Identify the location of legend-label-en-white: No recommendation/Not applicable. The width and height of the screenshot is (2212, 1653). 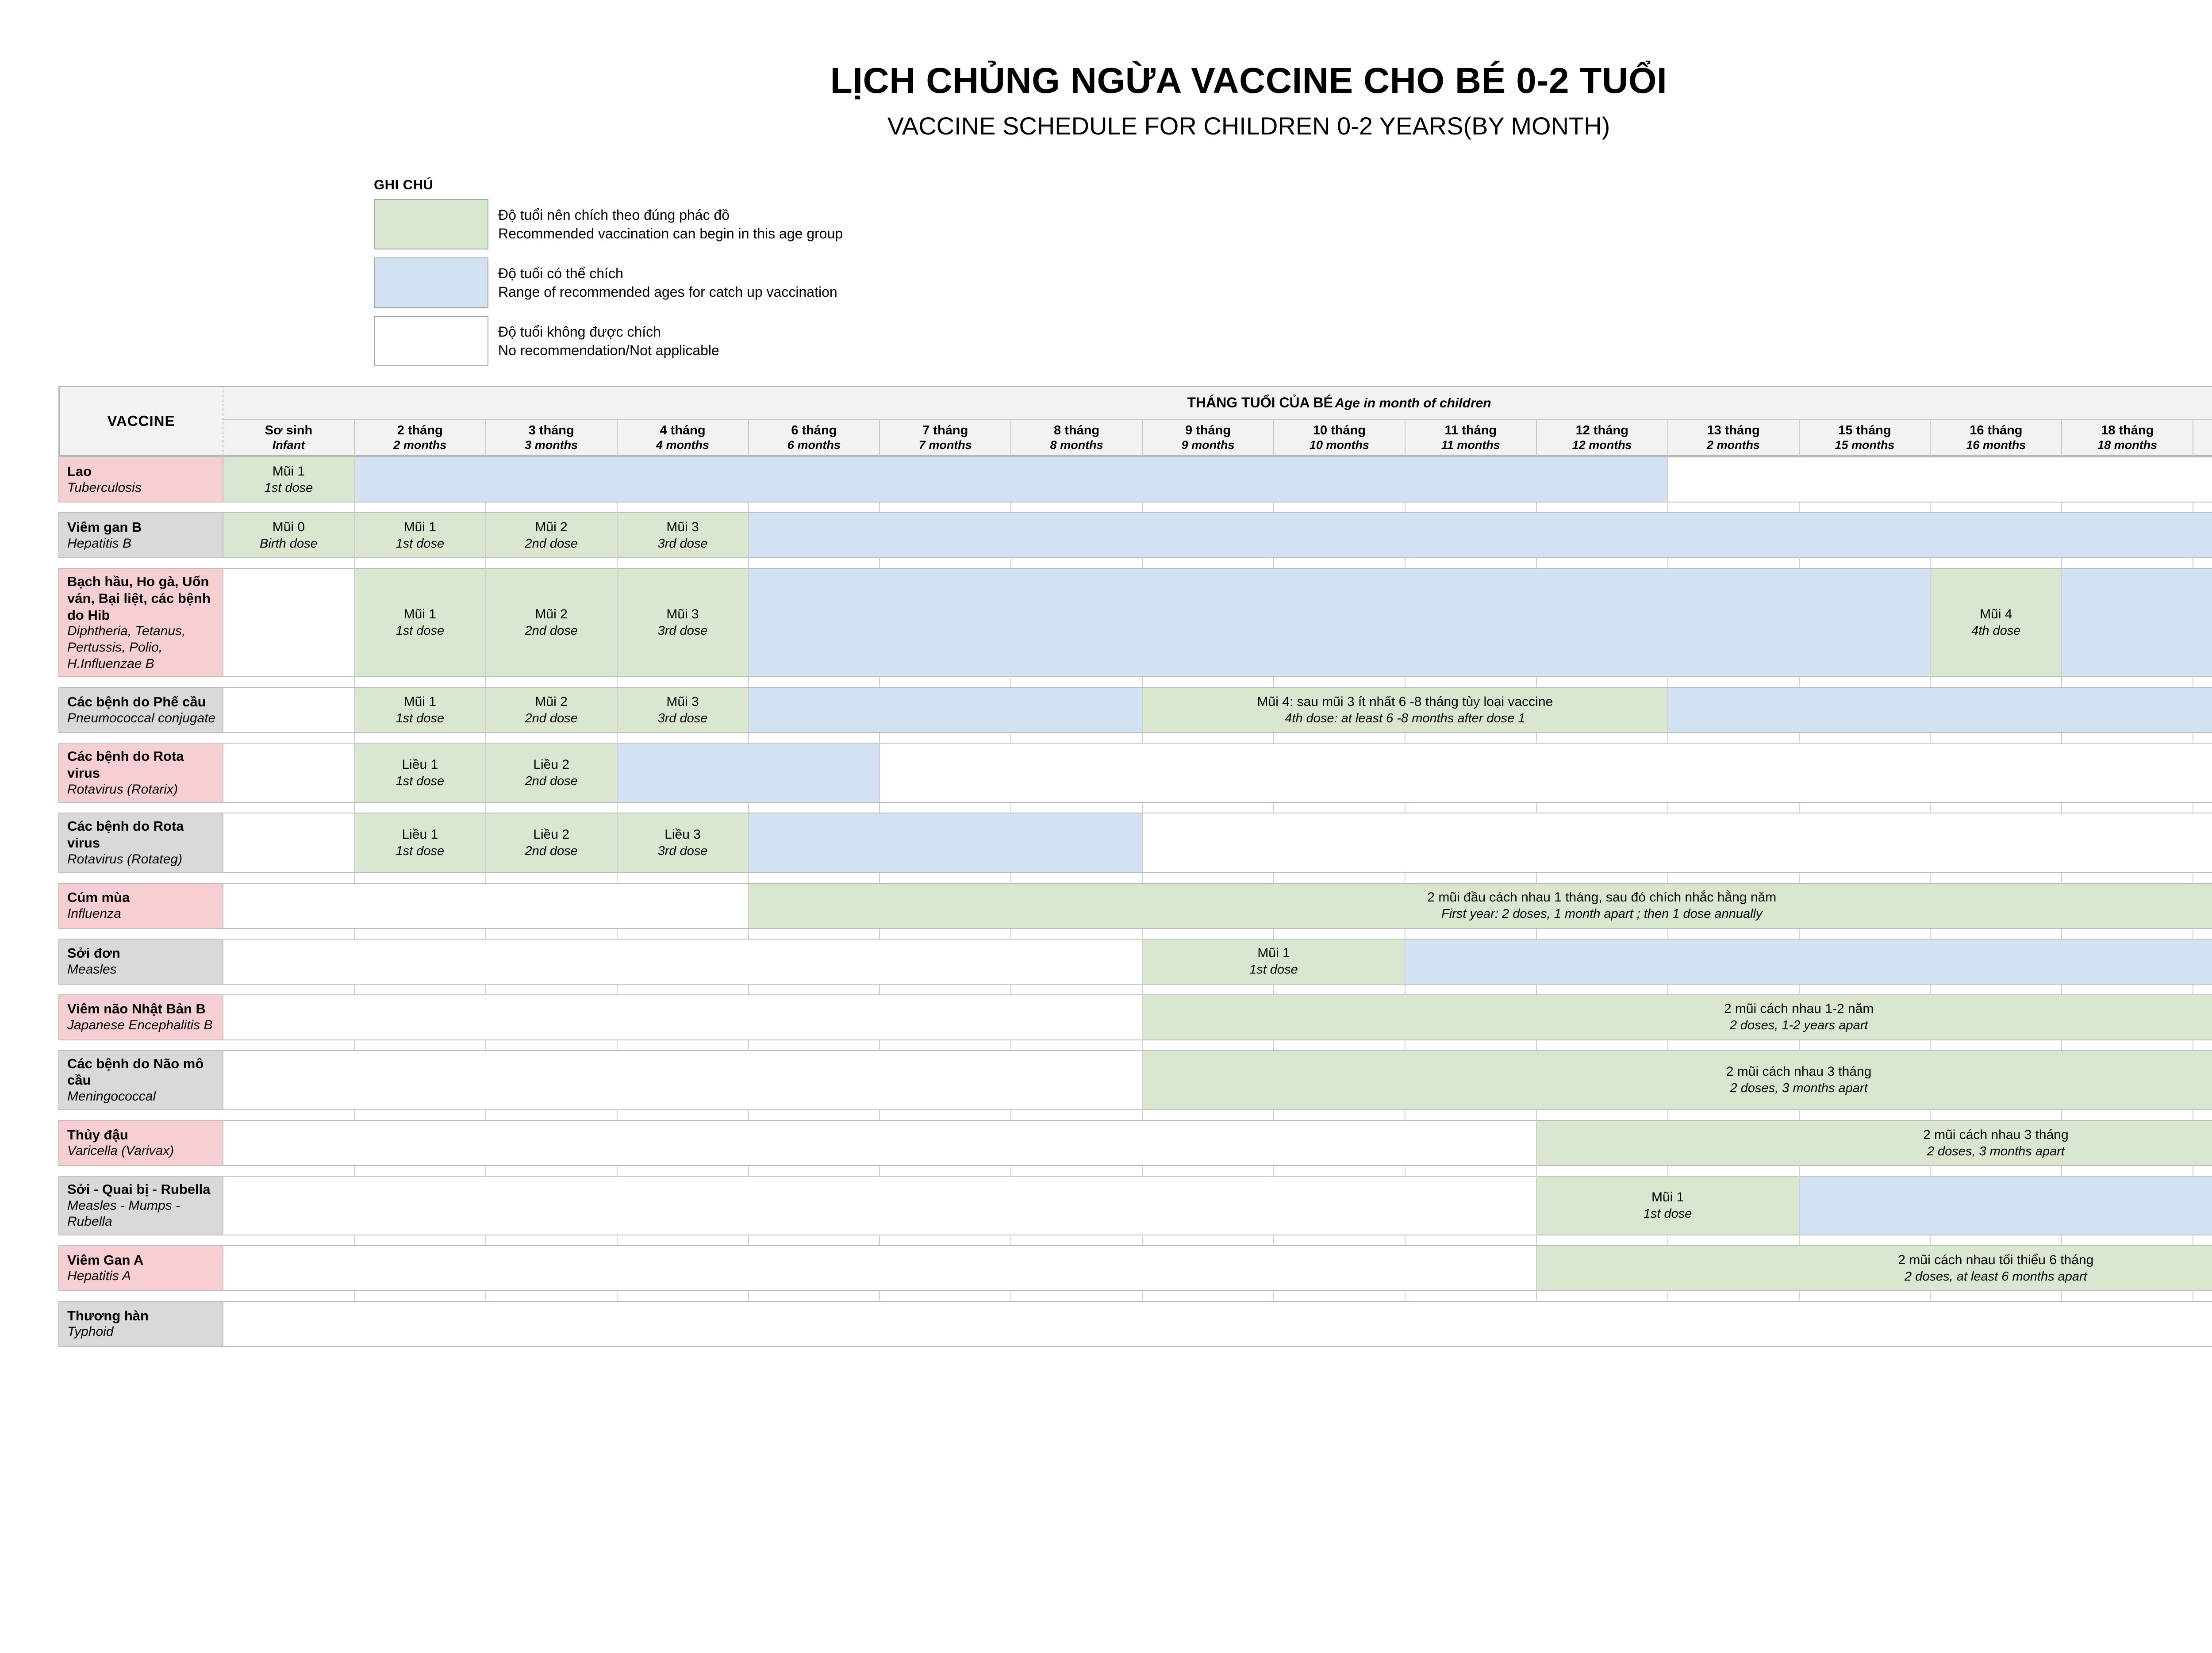
(609, 350).